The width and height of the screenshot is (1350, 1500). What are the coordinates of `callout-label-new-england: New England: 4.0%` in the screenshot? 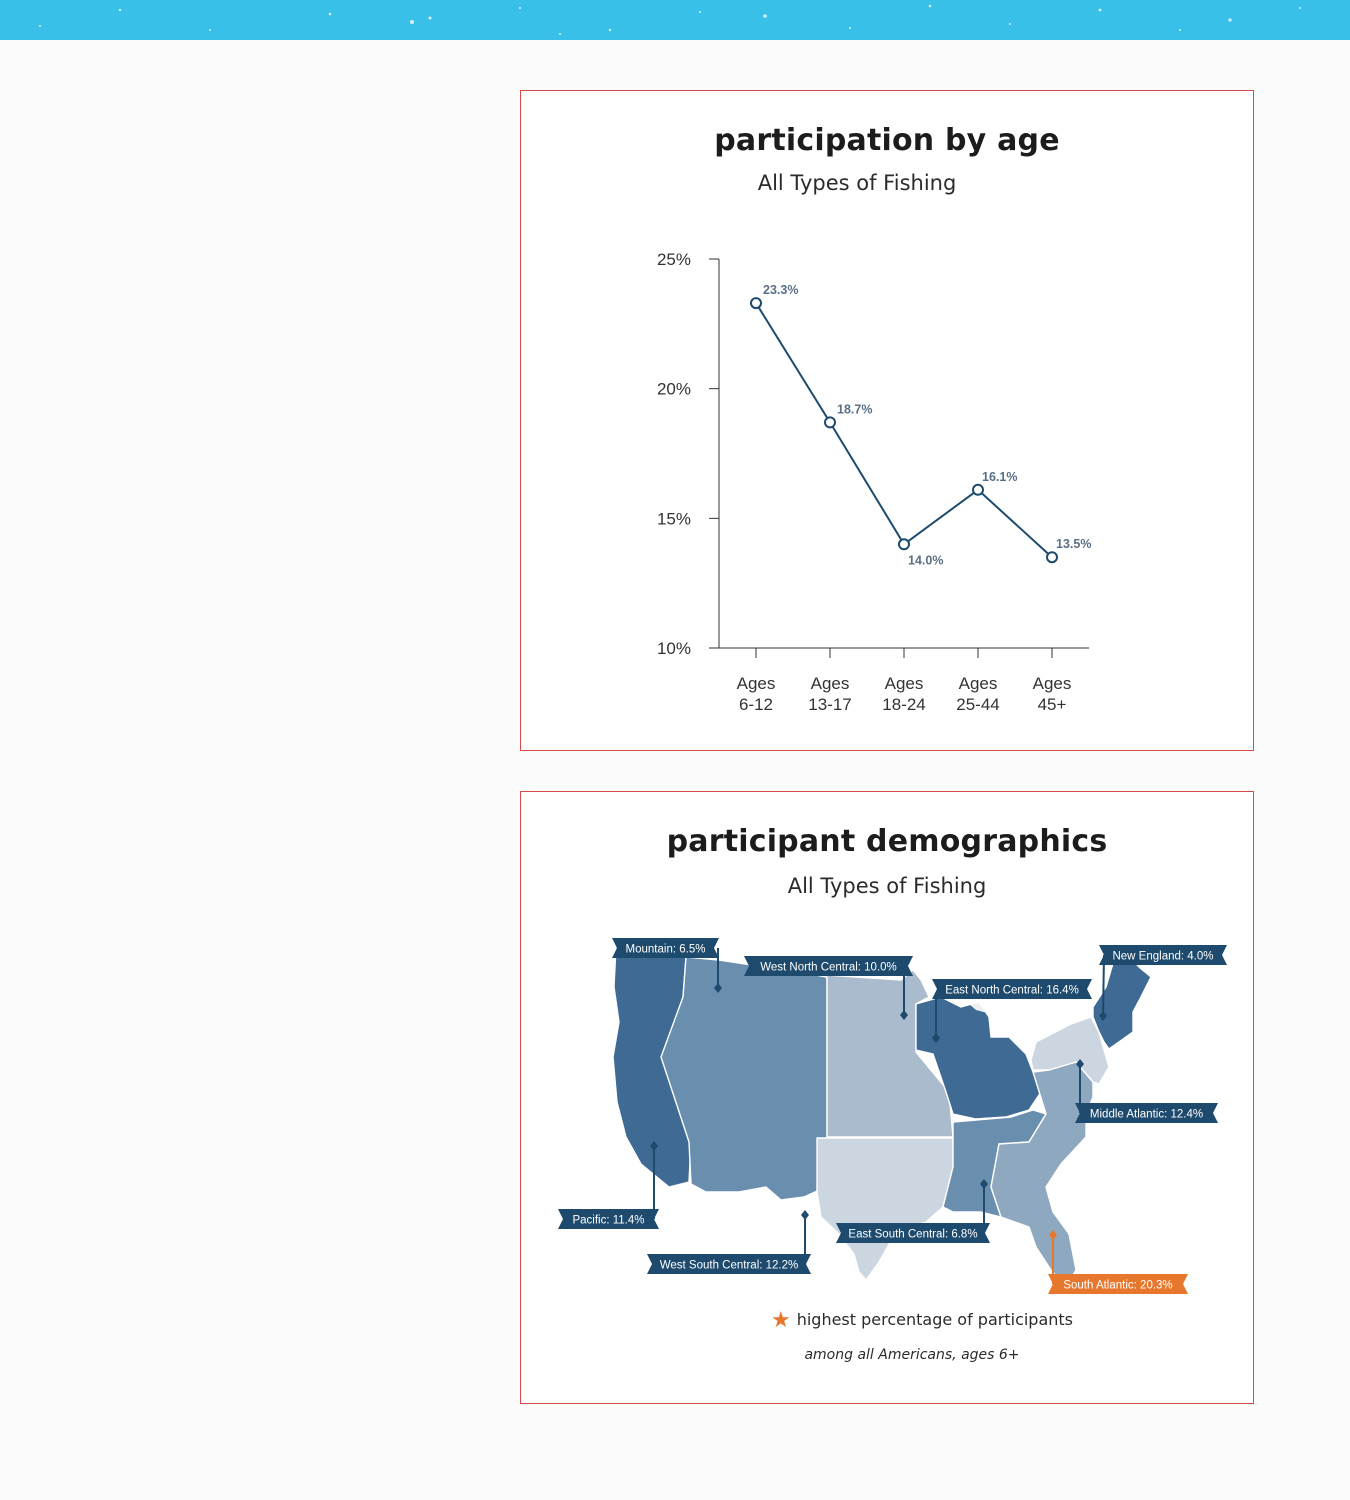 It's located at (1162, 957).